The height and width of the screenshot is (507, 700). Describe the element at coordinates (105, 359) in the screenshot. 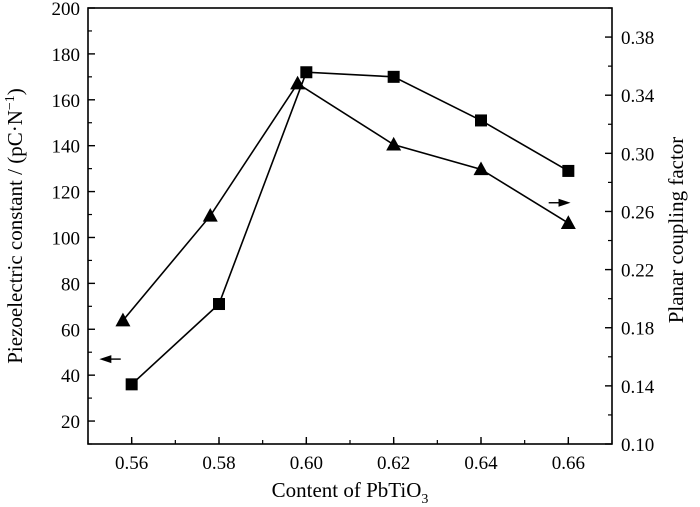

I see `left-arrow-head` at that location.